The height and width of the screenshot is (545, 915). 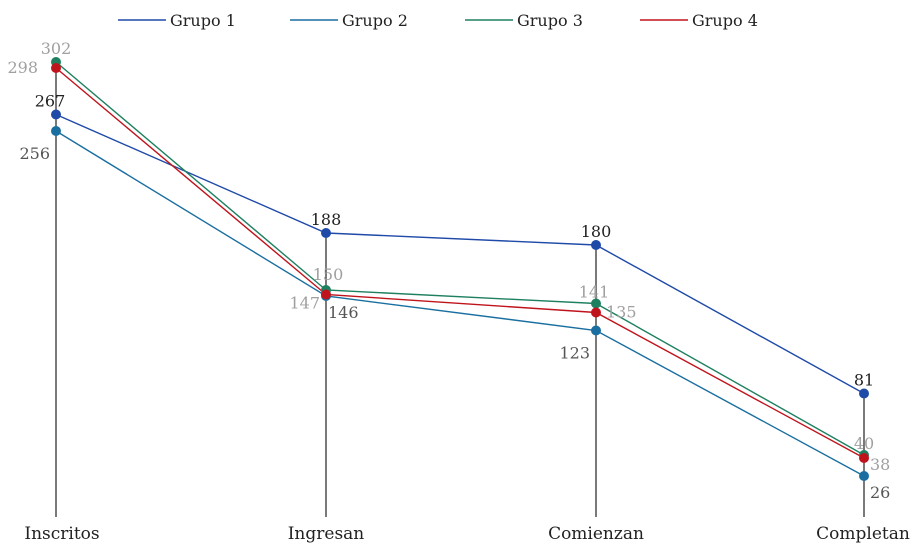 I want to click on legend-item-grupo-3: Grupo 3, so click(x=524, y=20).